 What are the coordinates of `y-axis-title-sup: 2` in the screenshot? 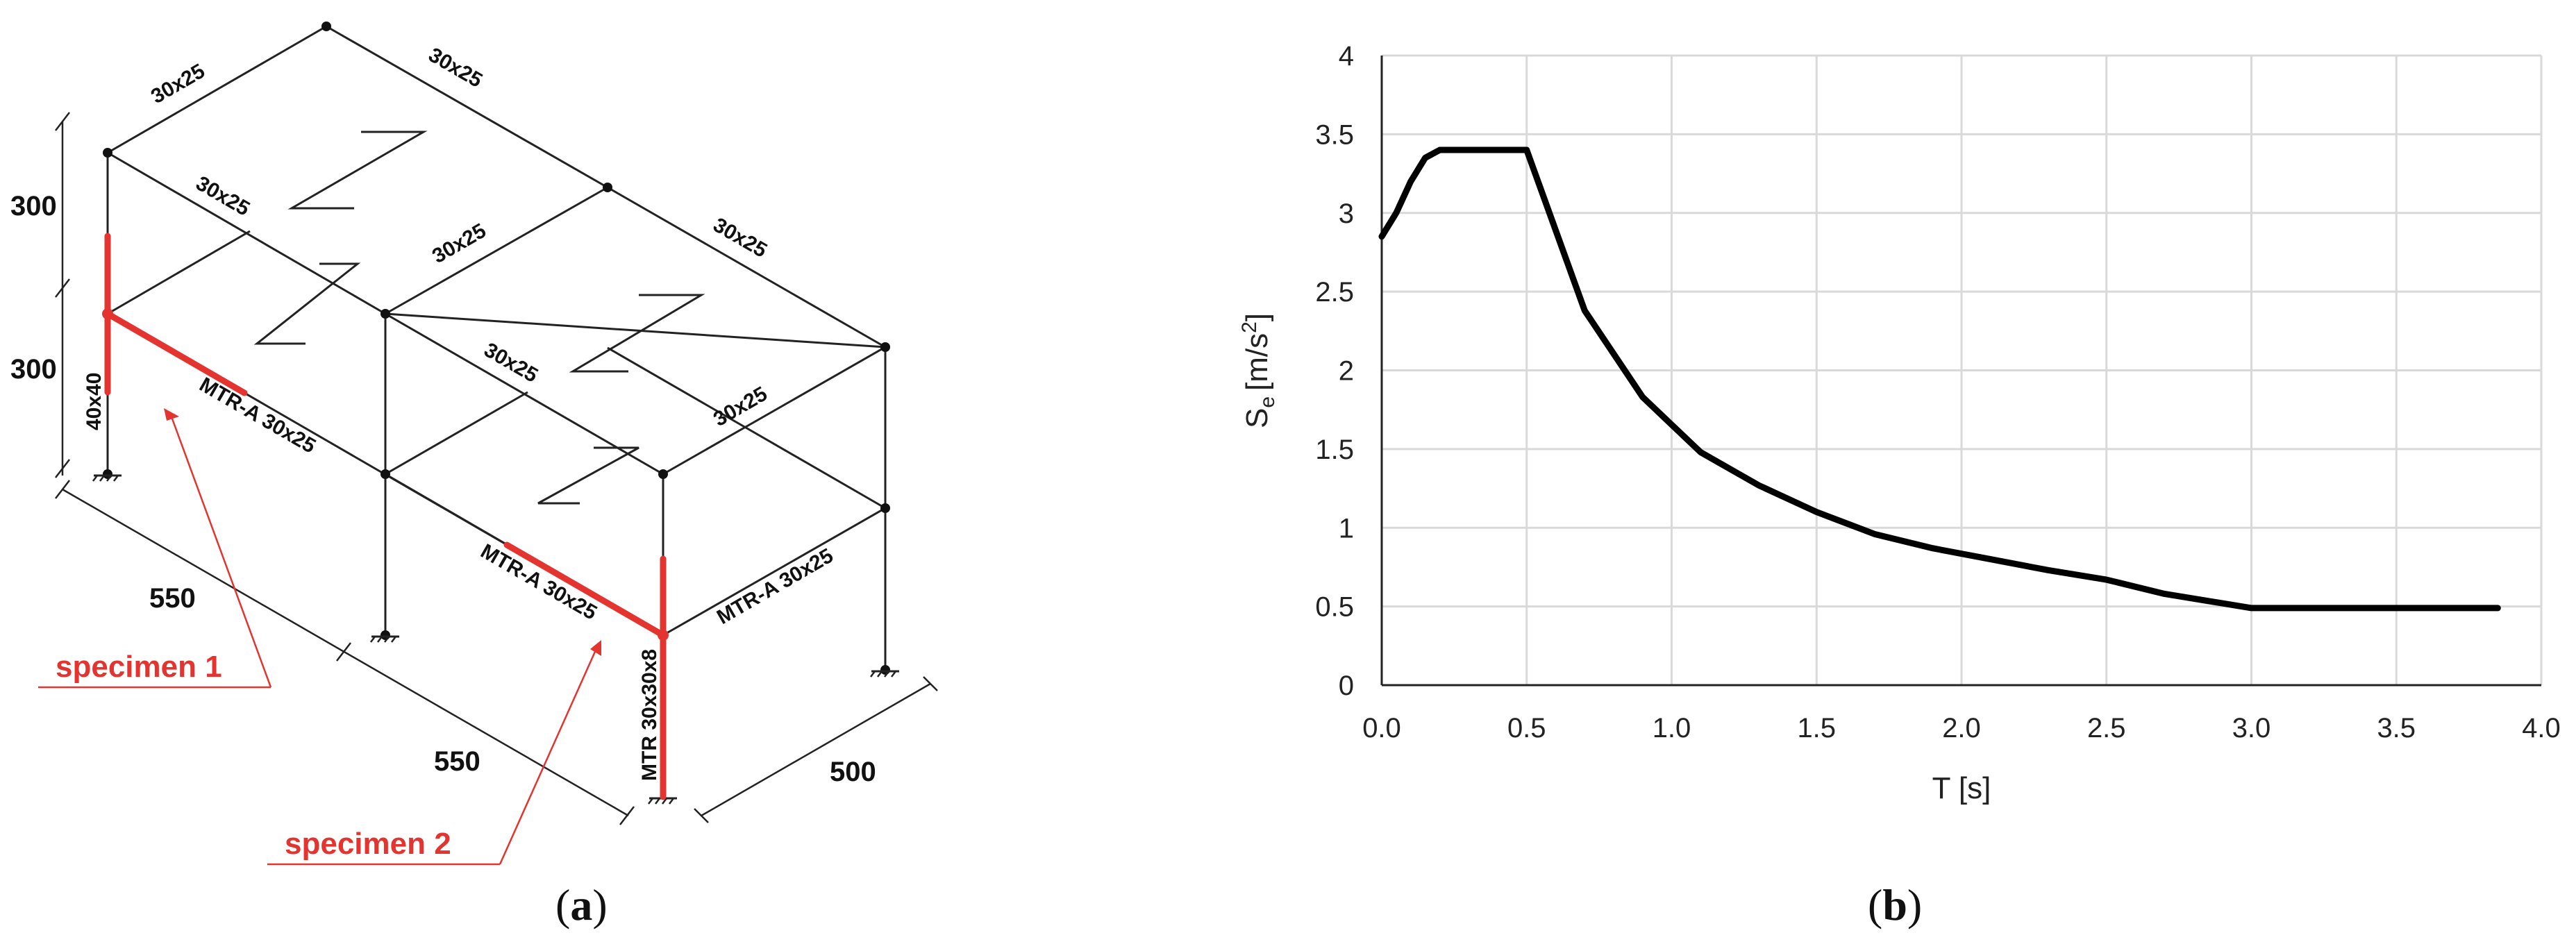 It's located at (1249, 327).